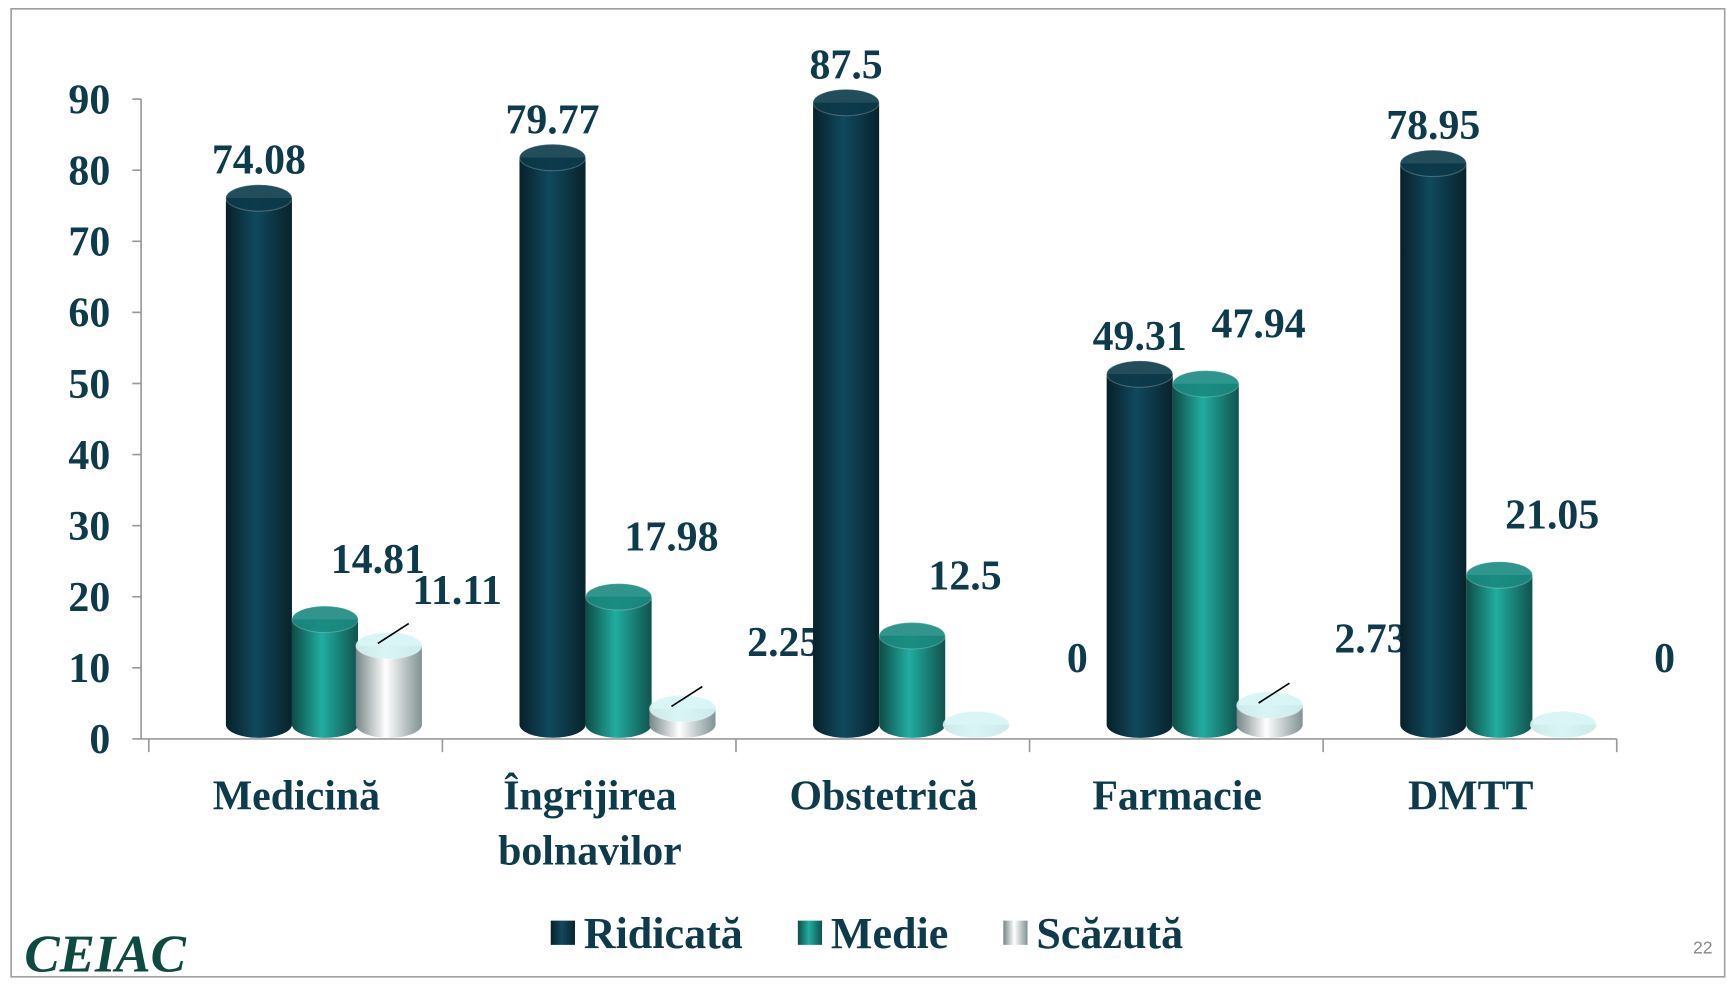 The height and width of the screenshot is (984, 1727). Describe the element at coordinates (89, 527) in the screenshot. I see `y-tick-label: 30` at that location.